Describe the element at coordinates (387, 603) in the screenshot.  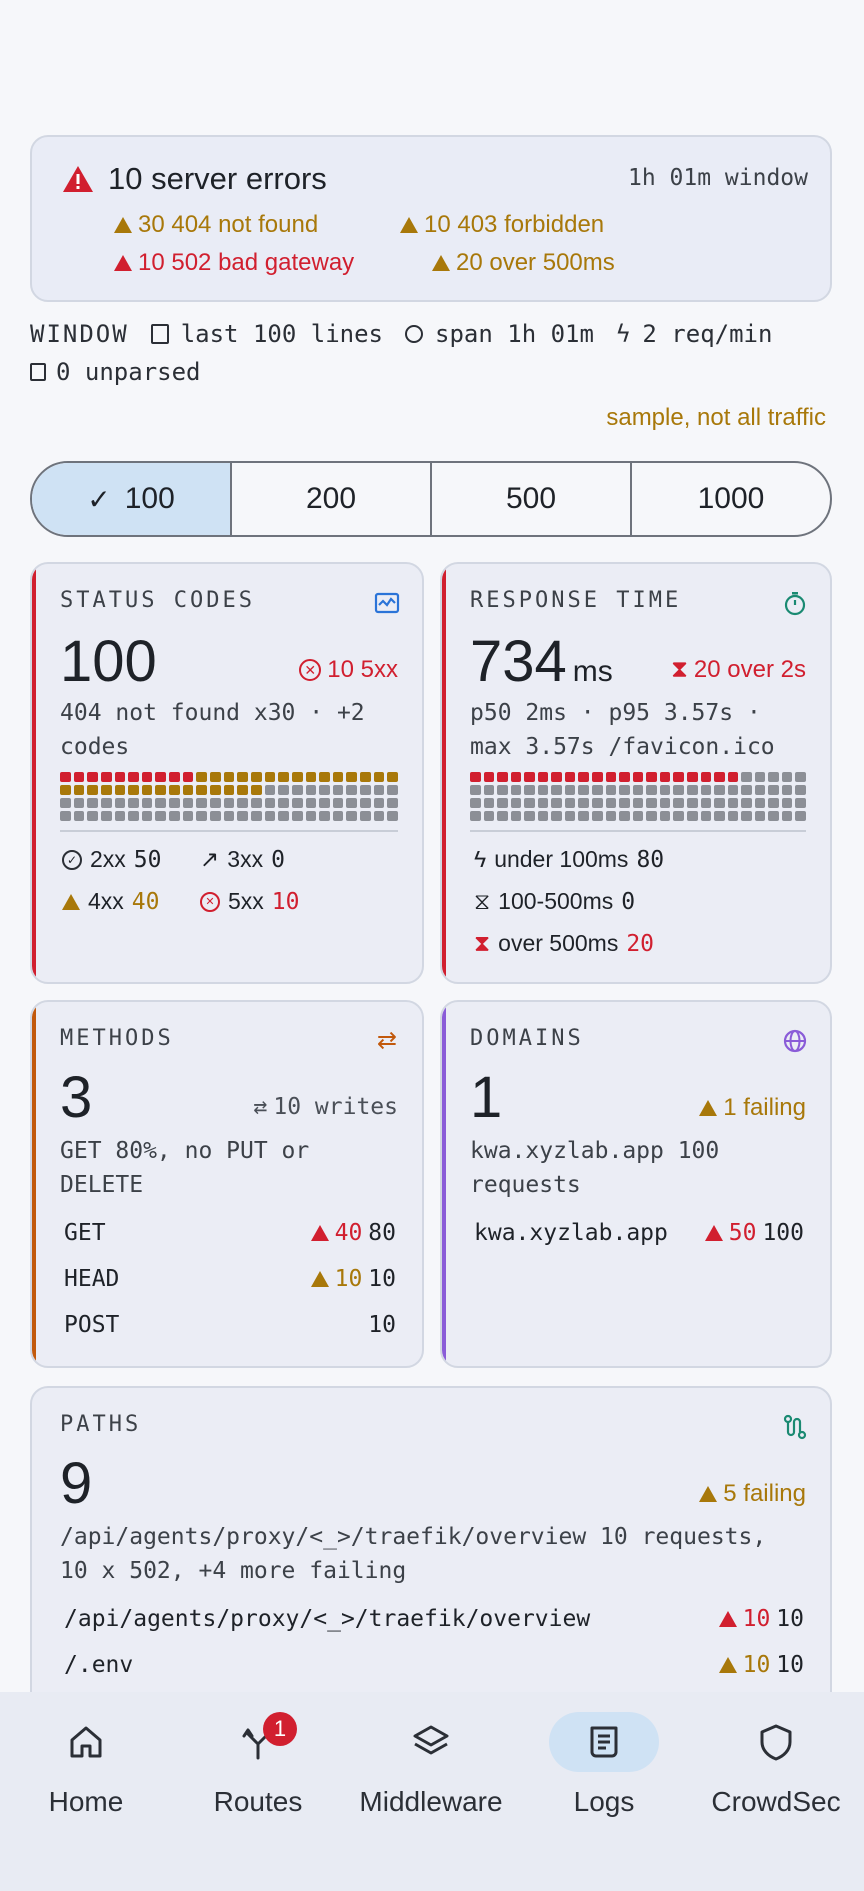
I see `chart-icon` at that location.